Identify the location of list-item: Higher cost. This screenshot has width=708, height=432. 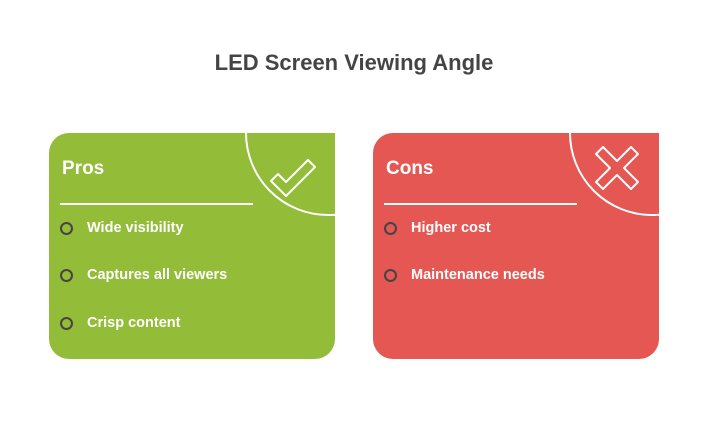
(437, 228).